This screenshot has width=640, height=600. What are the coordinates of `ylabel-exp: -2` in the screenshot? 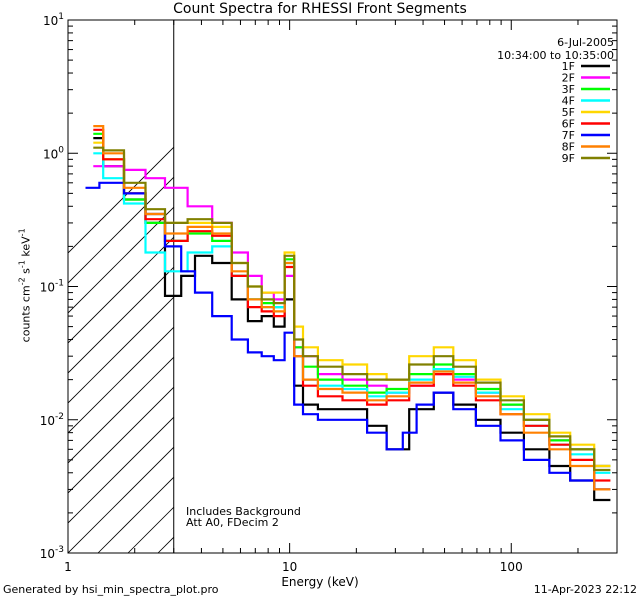 It's located at (22, 281).